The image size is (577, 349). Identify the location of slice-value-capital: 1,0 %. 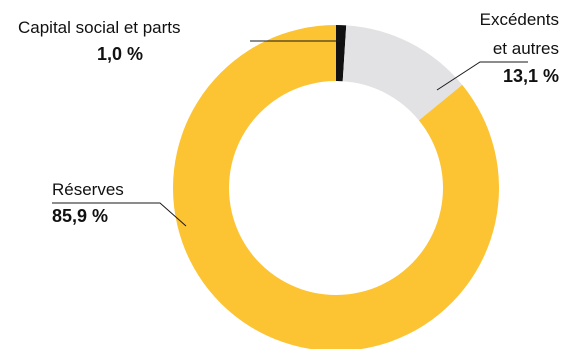
(120, 54).